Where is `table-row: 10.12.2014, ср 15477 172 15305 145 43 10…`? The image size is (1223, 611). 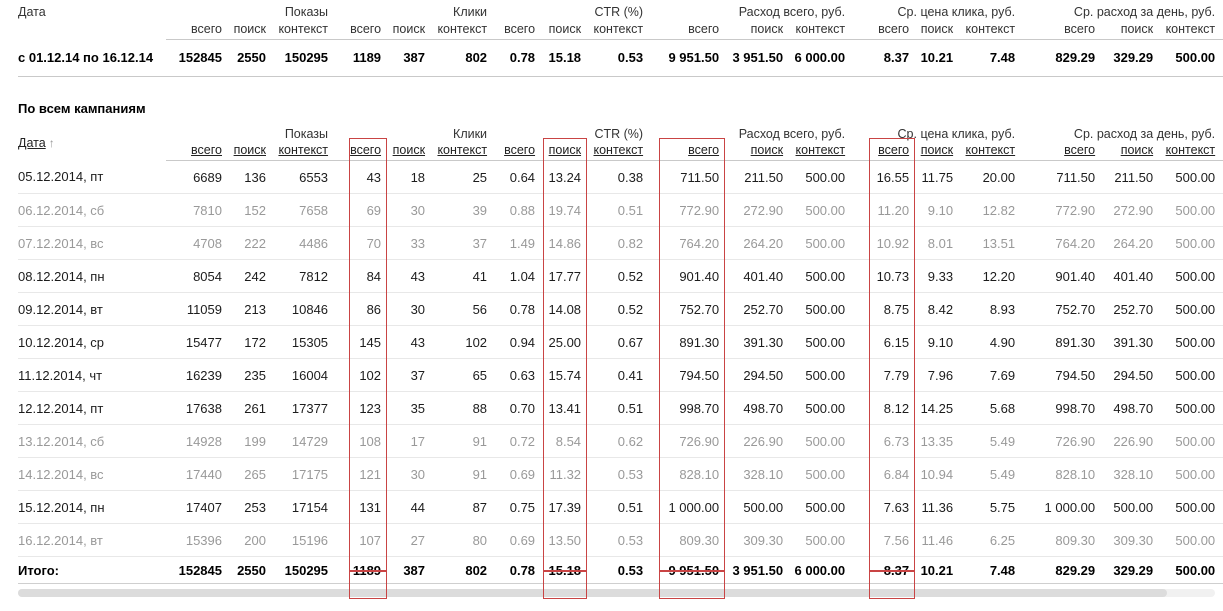 table-row: 10.12.2014, ср 15477 172 15305 145 43 10… is located at coordinates (620, 342).